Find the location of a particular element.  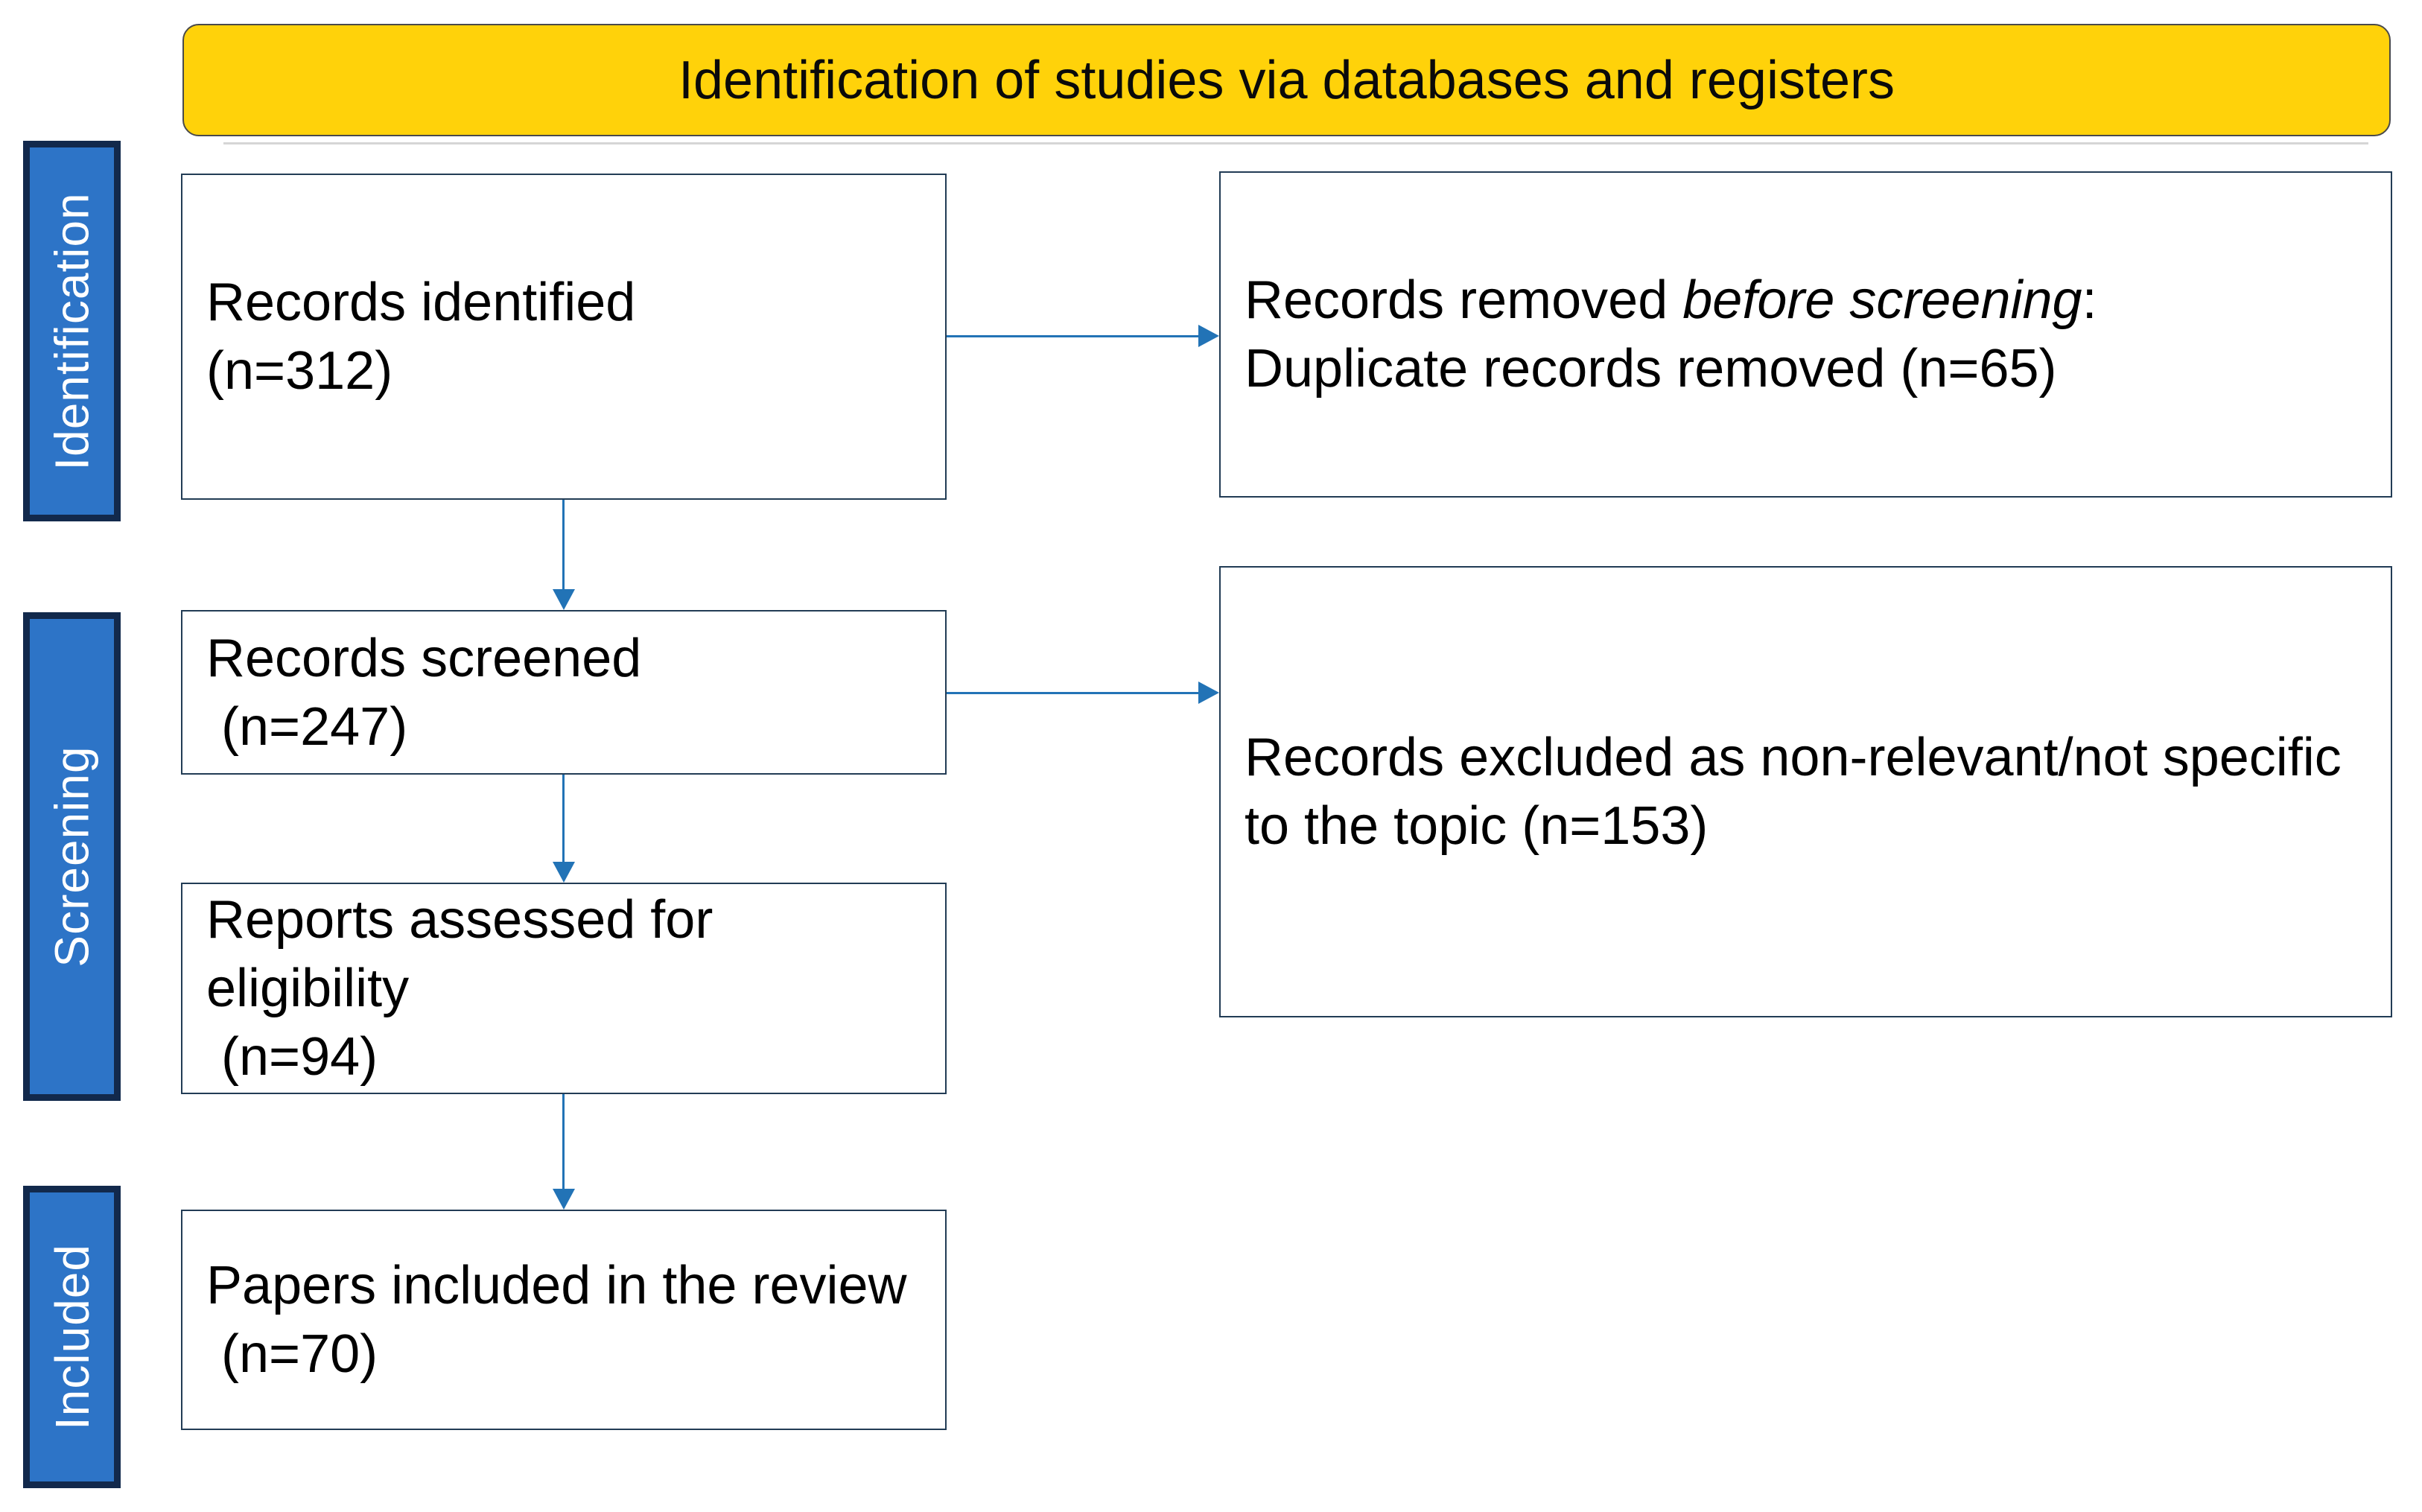

box-papers-included-line1: Papers included in the review is located at coordinates (556, 1286).